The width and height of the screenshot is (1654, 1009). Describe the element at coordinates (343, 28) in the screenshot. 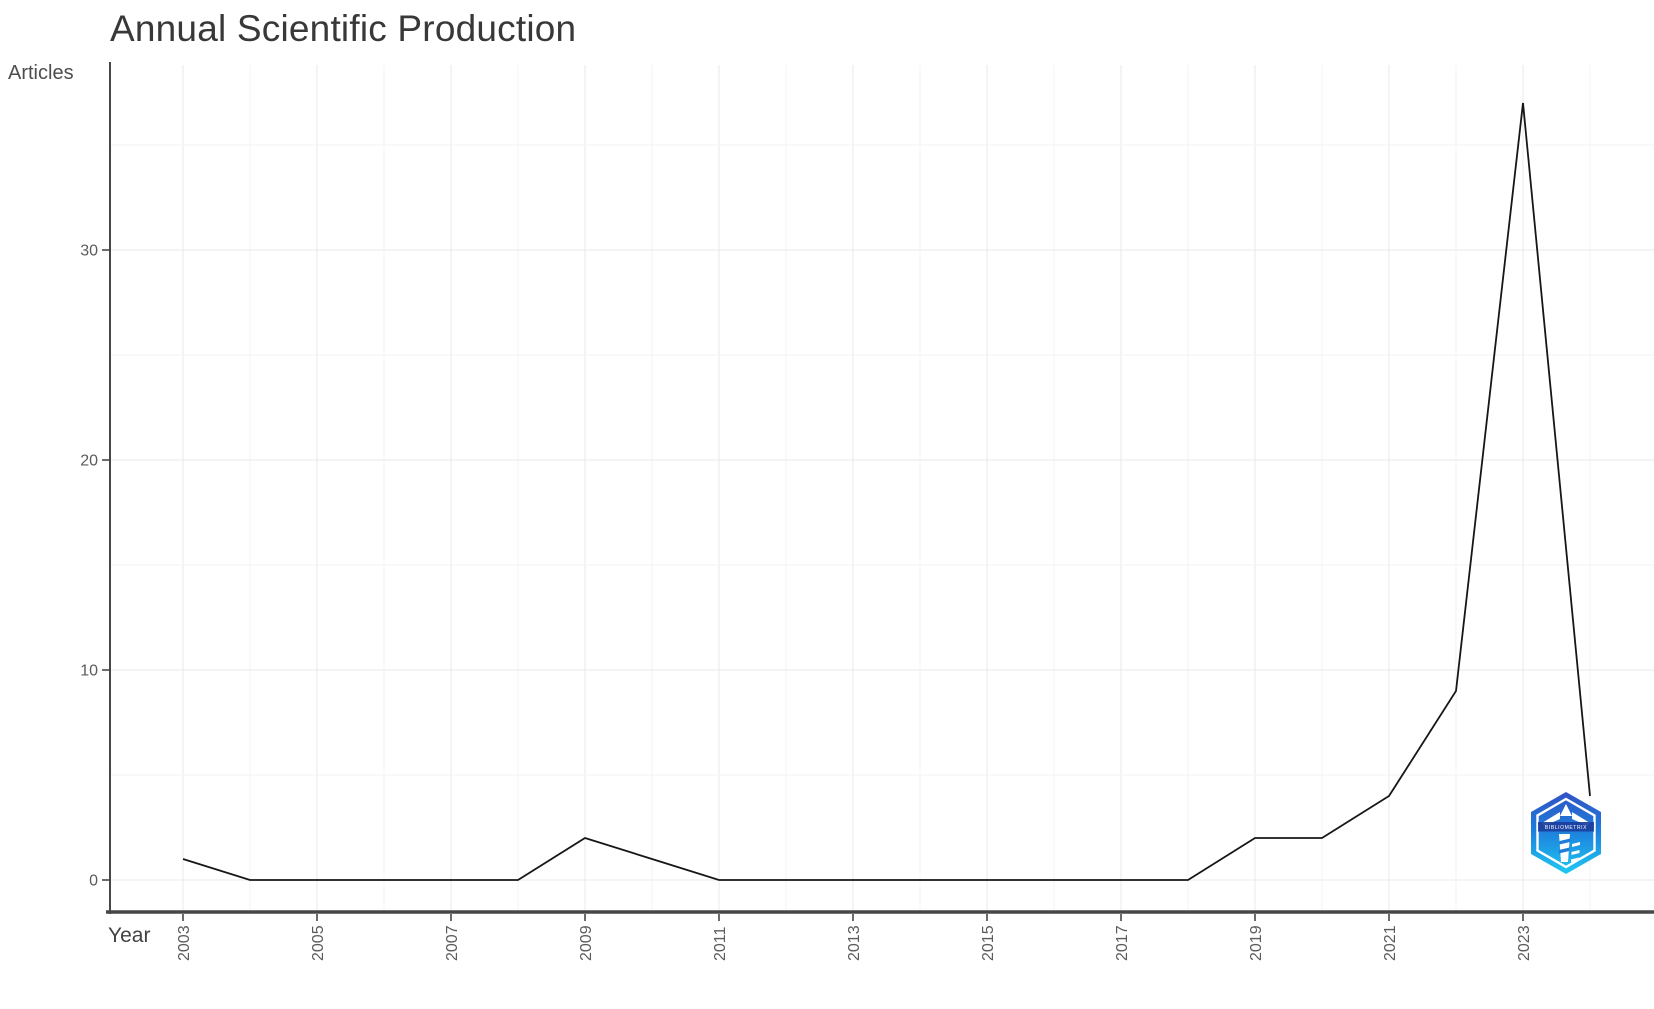

I see `chart-title: Annual Scientific Production` at that location.